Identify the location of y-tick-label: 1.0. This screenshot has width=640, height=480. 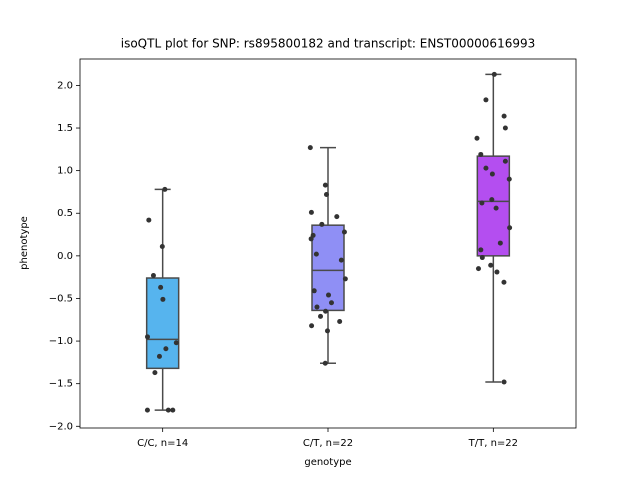
(65, 171).